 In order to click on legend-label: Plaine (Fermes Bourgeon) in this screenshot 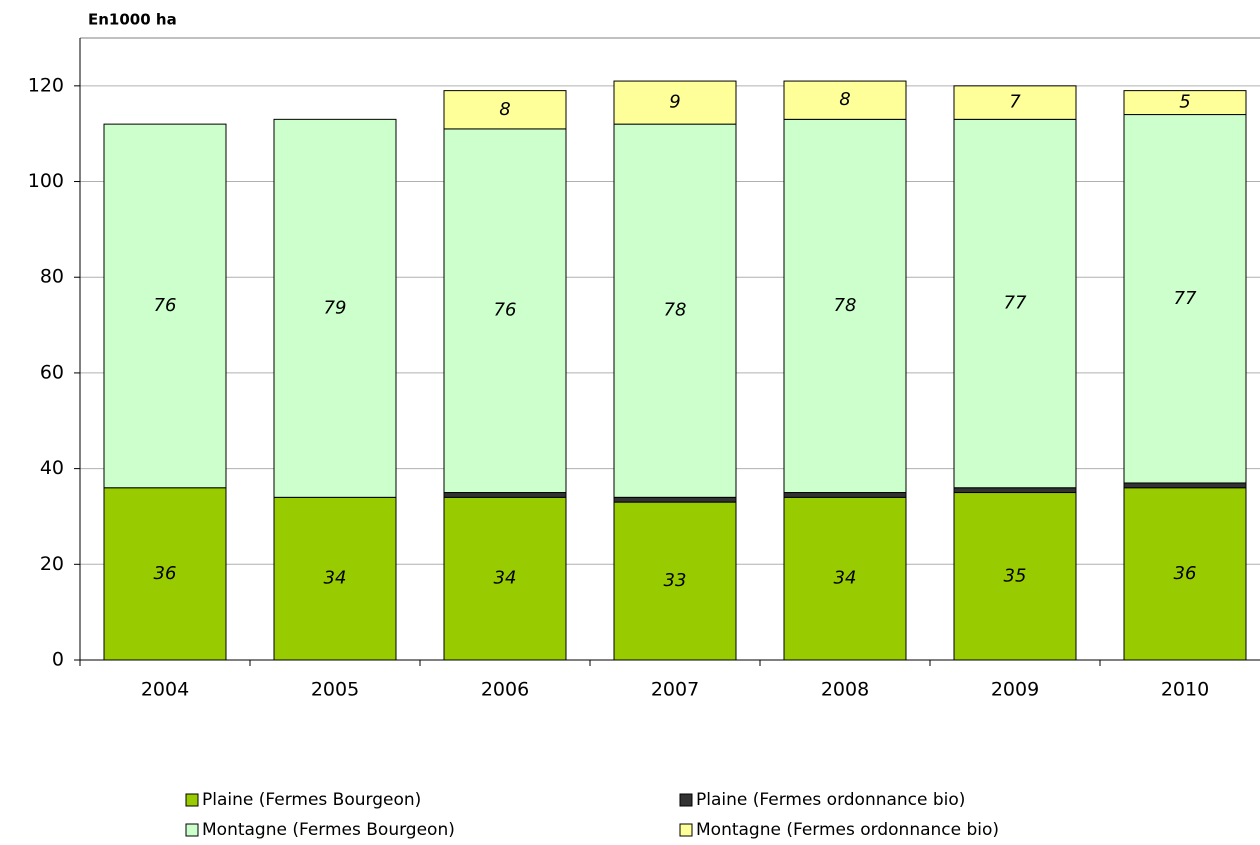, I will do `click(311, 800)`.